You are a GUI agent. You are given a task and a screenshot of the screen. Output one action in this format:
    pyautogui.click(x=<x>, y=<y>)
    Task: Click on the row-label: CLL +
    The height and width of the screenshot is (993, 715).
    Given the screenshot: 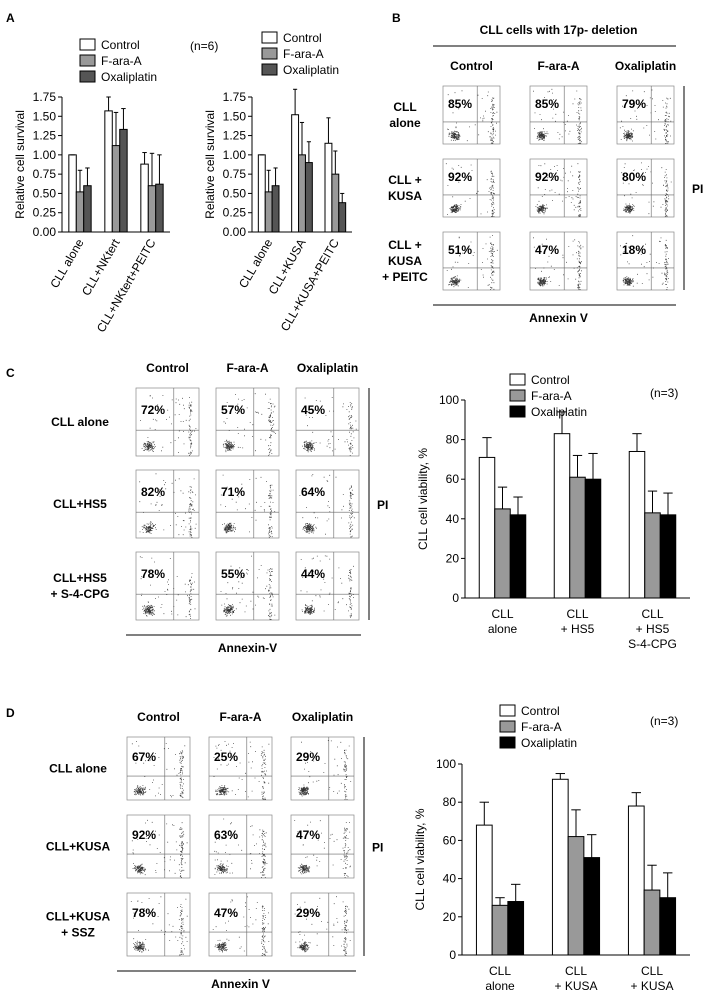 What is the action you would take?
    pyautogui.click(x=404, y=180)
    